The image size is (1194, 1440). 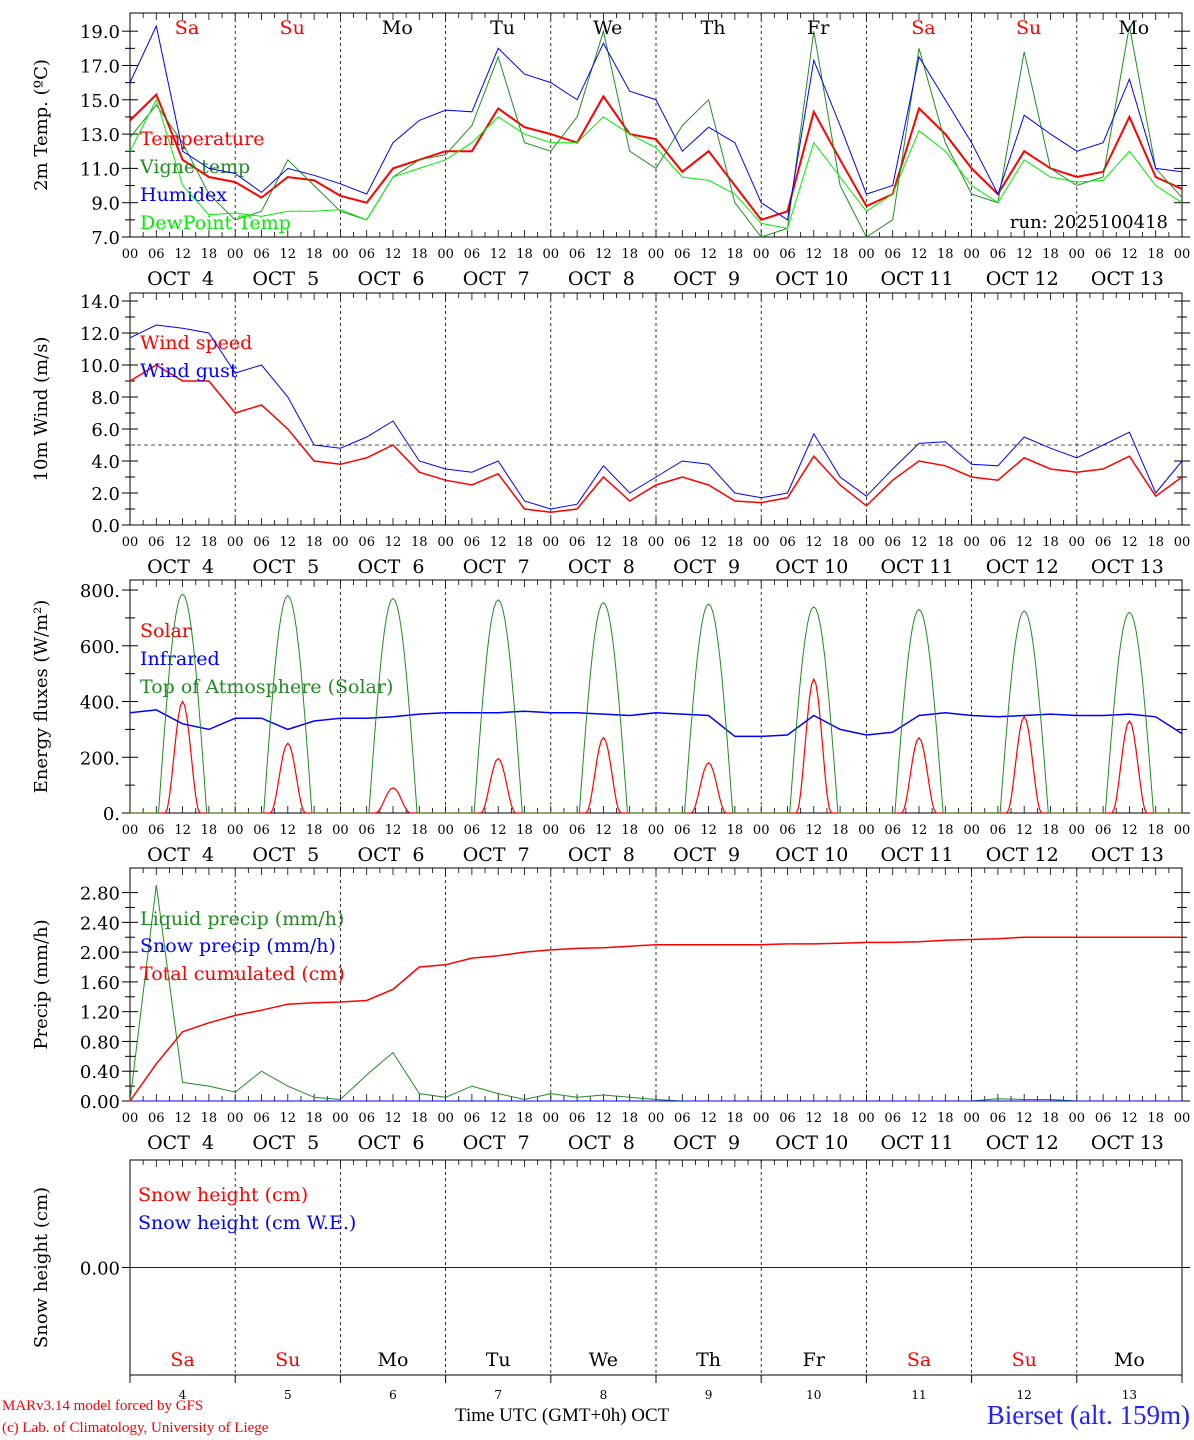 I want to click on date-label: OCT 8, so click(x=601, y=855).